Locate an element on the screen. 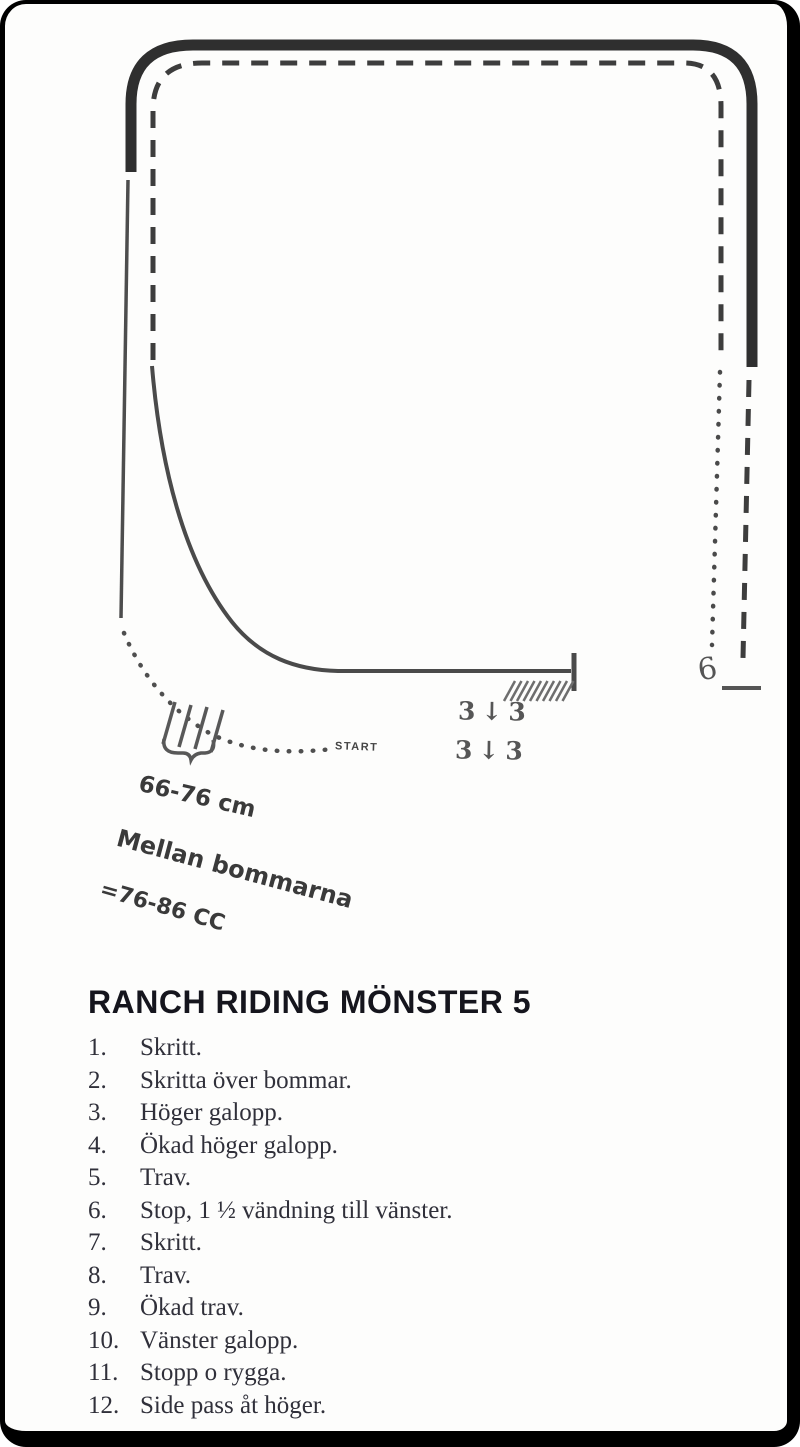  pattern-step: 11. Stopp o rygga. is located at coordinates (418, 1373).